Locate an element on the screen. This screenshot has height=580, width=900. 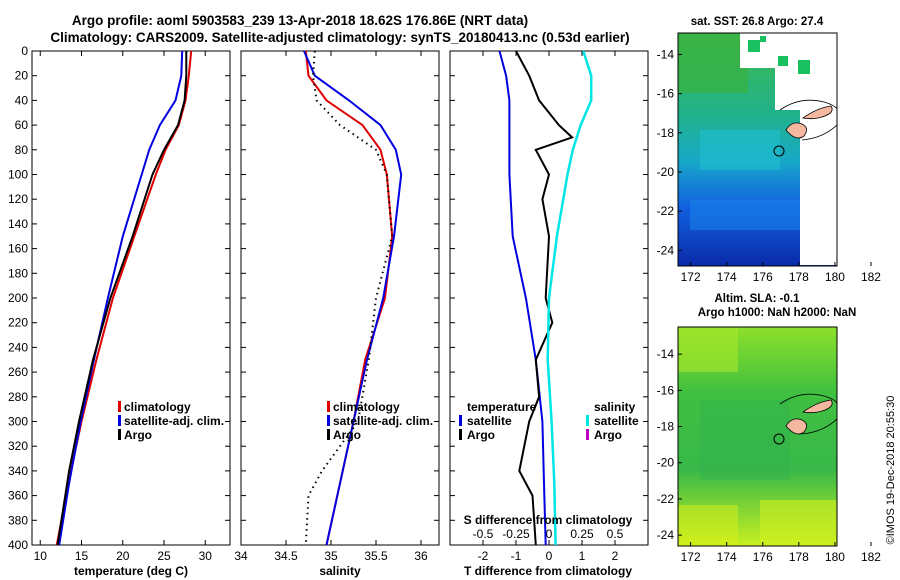
series-line-s-satellite is located at coordinates (569, 298).